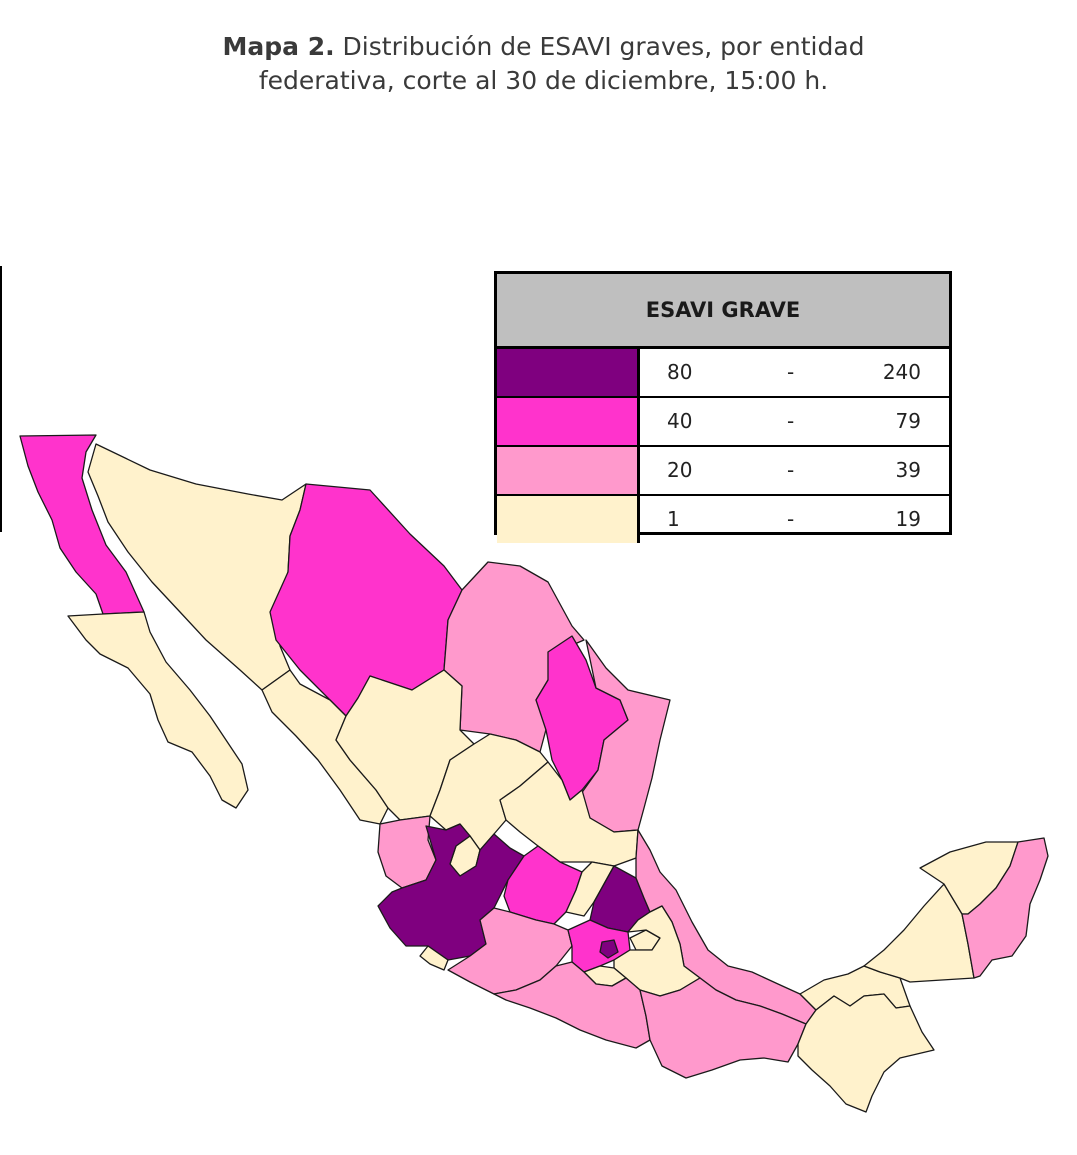 The height and width of the screenshot is (1155, 1077). What do you see at coordinates (723, 422) in the screenshot?
I see `legend-row-2: 40 - 79` at bounding box center [723, 422].